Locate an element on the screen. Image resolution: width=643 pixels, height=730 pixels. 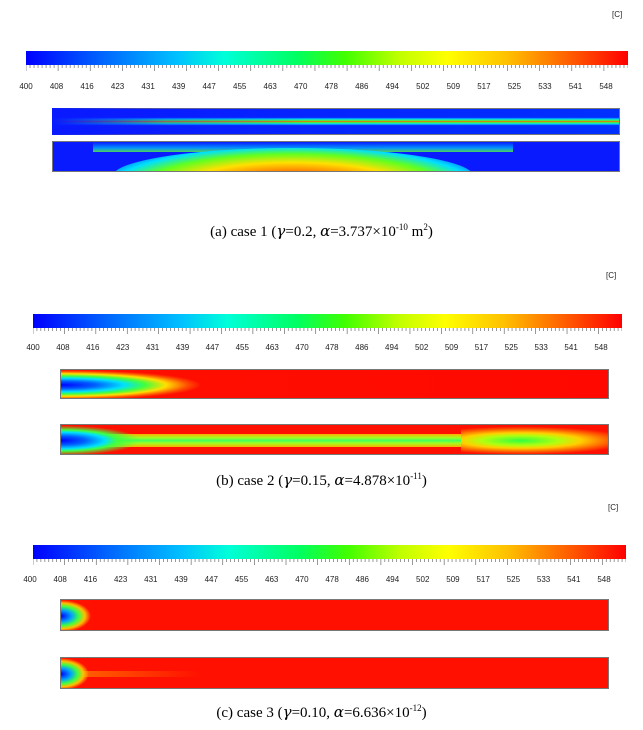
field-stripe is located at coordinates (326, 440).